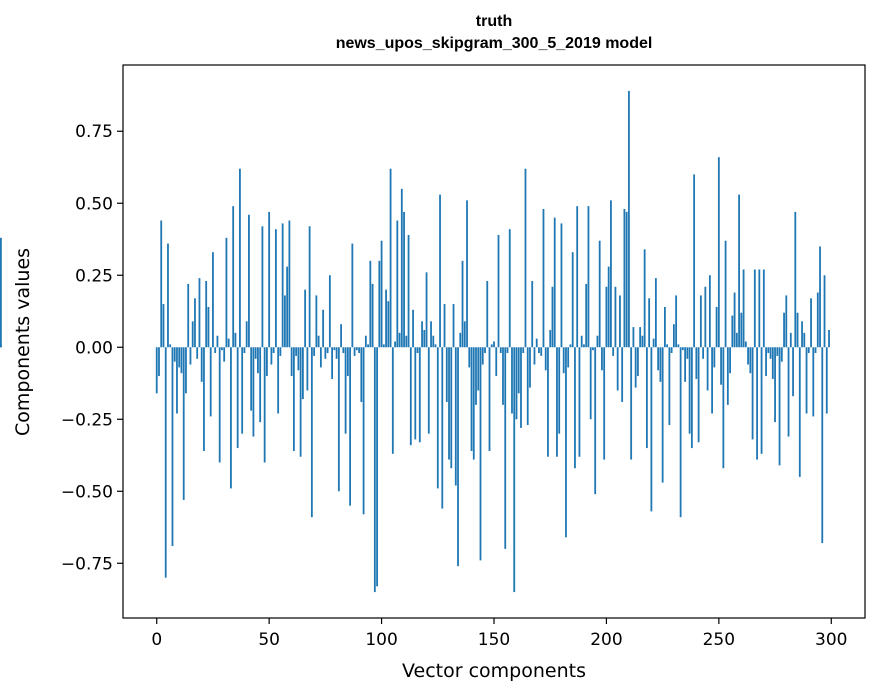 The height and width of the screenshot is (696, 880). Describe the element at coordinates (494, 671) in the screenshot. I see `x-axis-label: Vector components` at that location.